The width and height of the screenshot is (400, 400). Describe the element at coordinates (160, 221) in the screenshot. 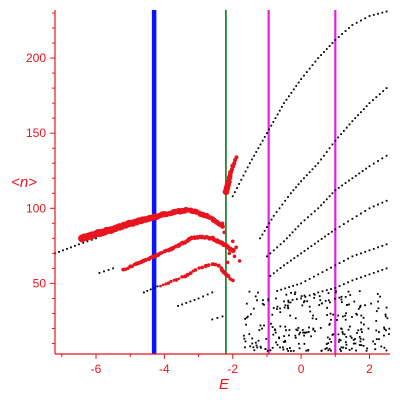

I see `red-points` at that location.